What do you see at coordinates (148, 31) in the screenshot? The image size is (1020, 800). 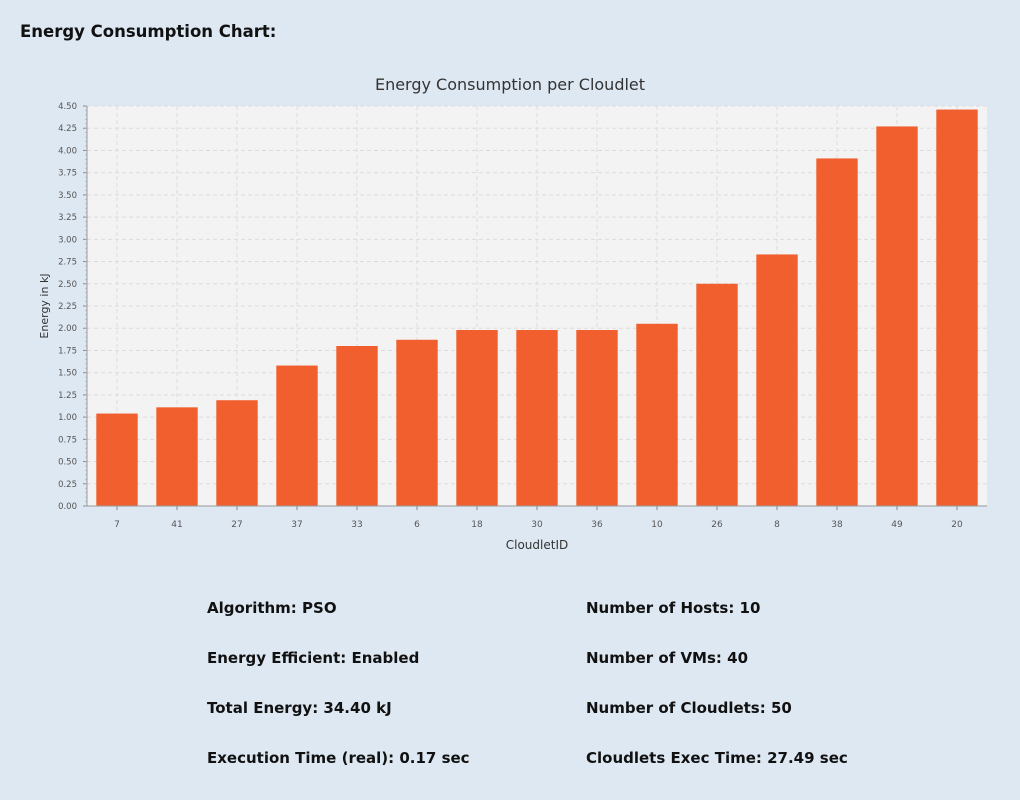 I see `page-heading: Energy Consumption Chart:` at bounding box center [148, 31].